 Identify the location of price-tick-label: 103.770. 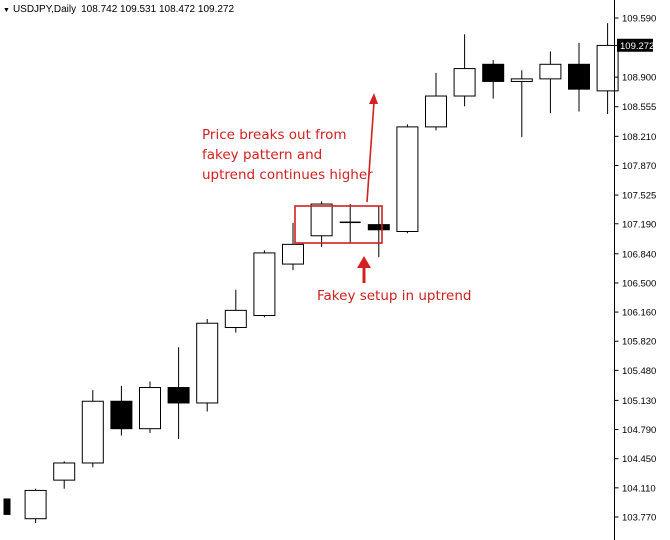
(639, 518).